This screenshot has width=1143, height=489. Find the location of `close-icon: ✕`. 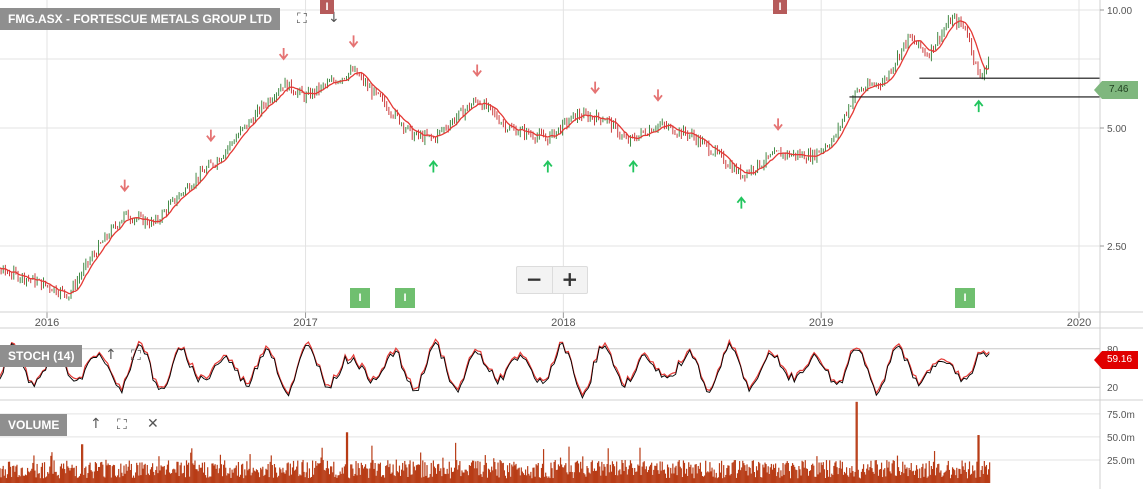

close-icon: ✕ is located at coordinates (153, 424).